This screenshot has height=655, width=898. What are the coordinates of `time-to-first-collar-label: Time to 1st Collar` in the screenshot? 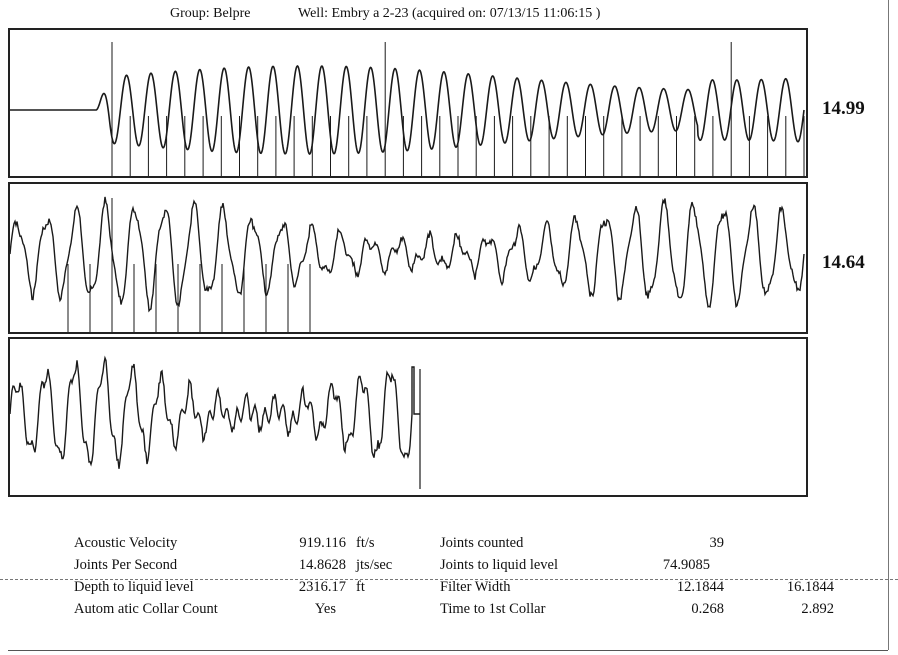 It's located at (493, 609).